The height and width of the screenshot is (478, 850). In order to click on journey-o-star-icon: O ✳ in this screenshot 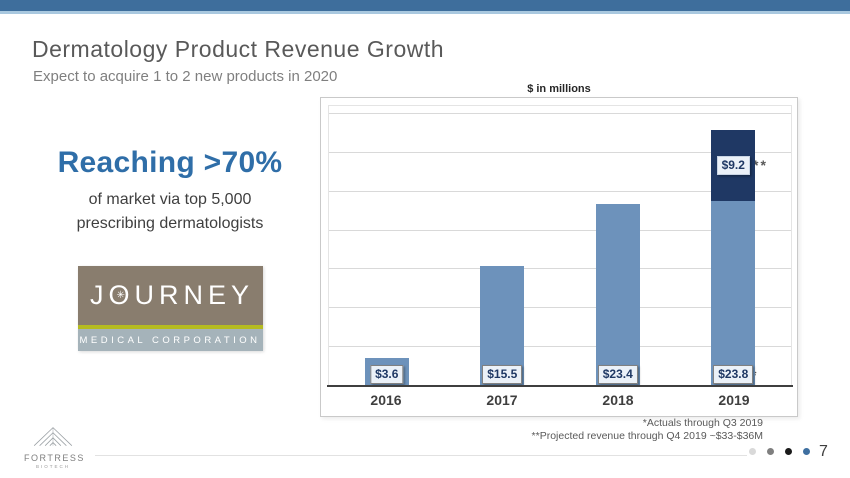, I will do `click(121, 295)`.